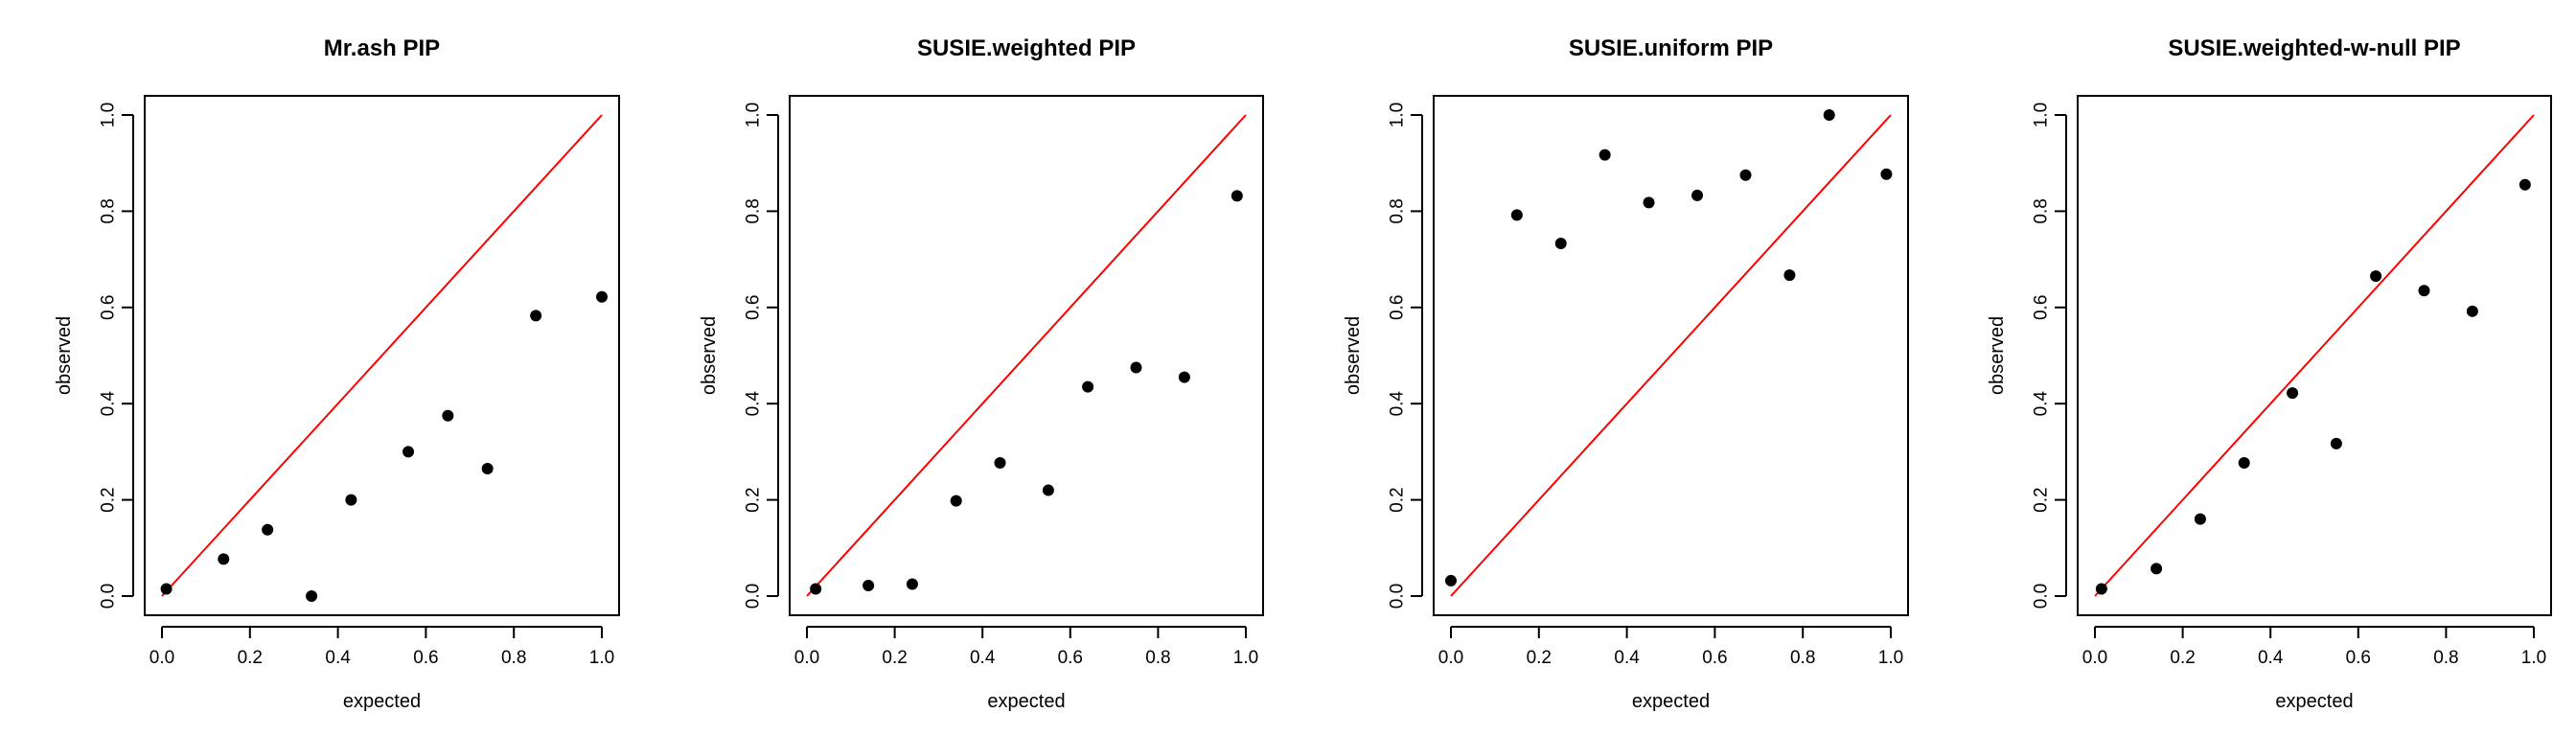 The height and width of the screenshot is (736, 2576). Describe the element at coordinates (2314, 48) in the screenshot. I see `chart-title: SUSIE.weighted-w-null PIP` at that location.